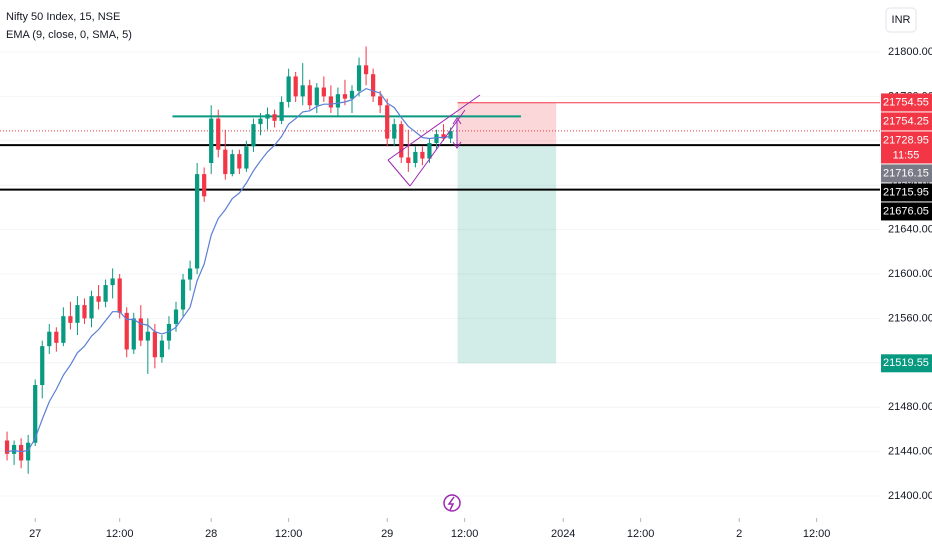 The image size is (932, 550). I want to click on y-tick-label: 21800.00, so click(910, 52).